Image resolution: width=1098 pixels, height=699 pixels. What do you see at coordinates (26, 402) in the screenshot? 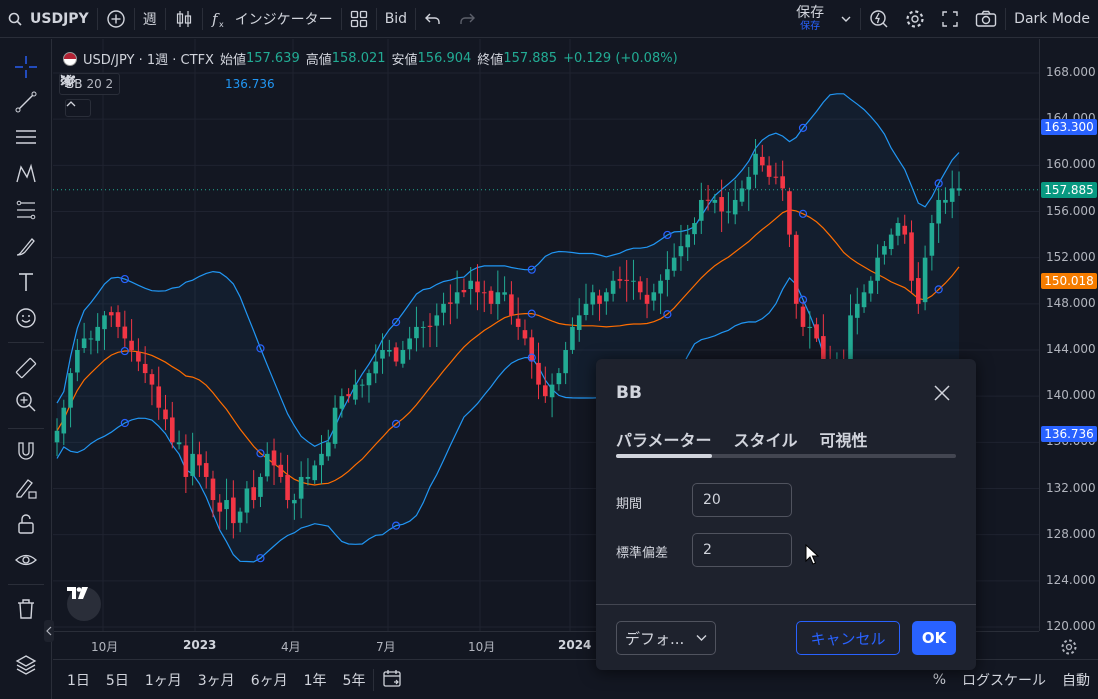
I see `zoom-tool` at bounding box center [26, 402].